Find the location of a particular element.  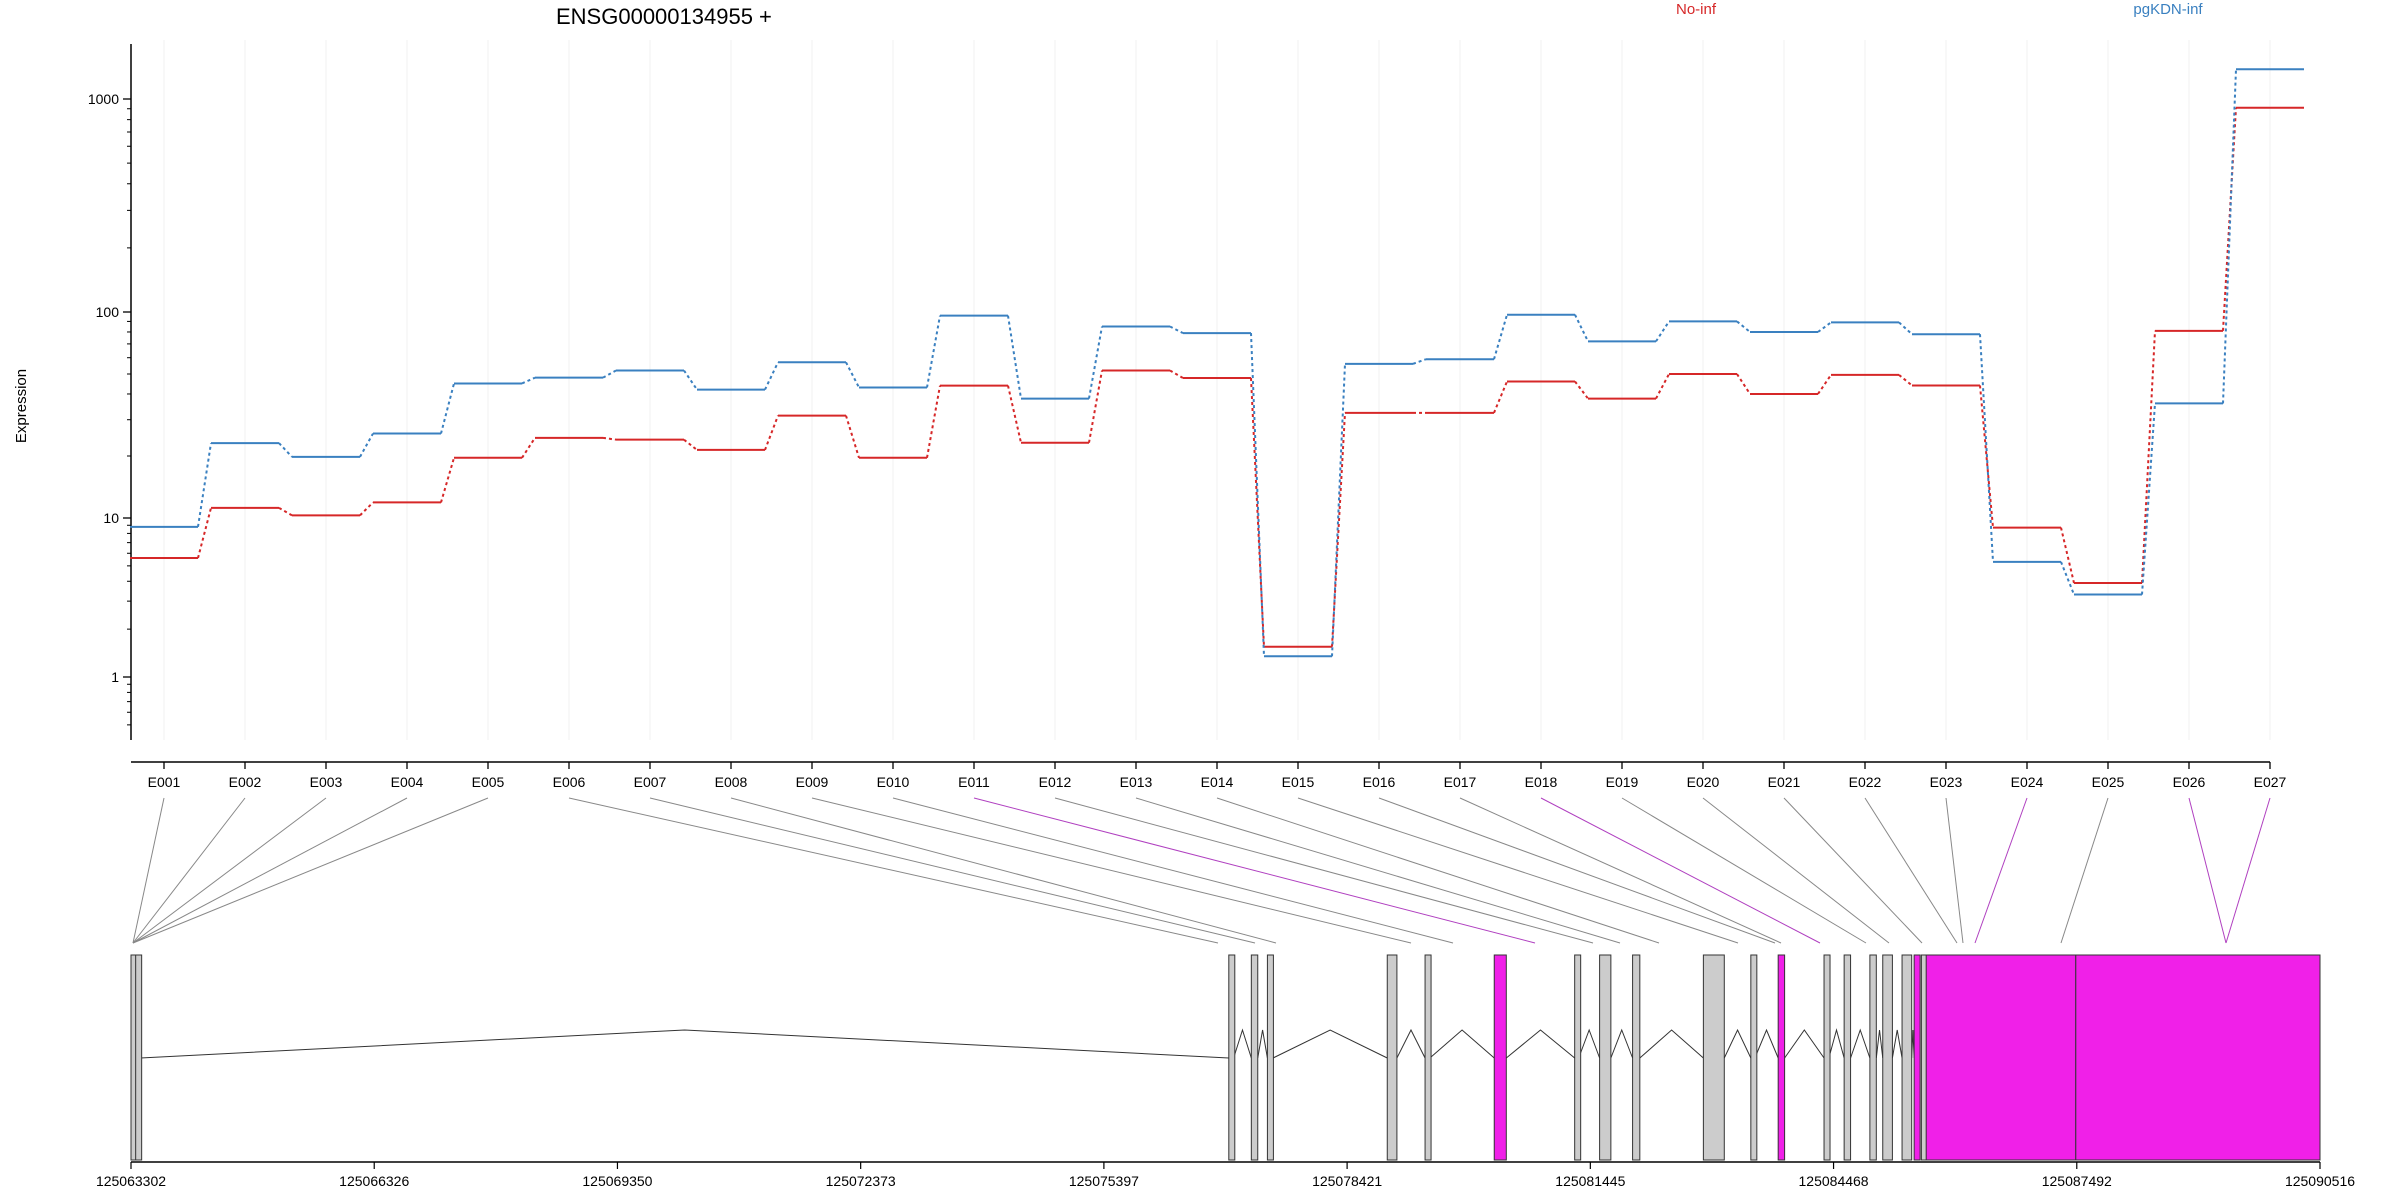

x-tick-label-e012: E012 is located at coordinates (1055, 782).